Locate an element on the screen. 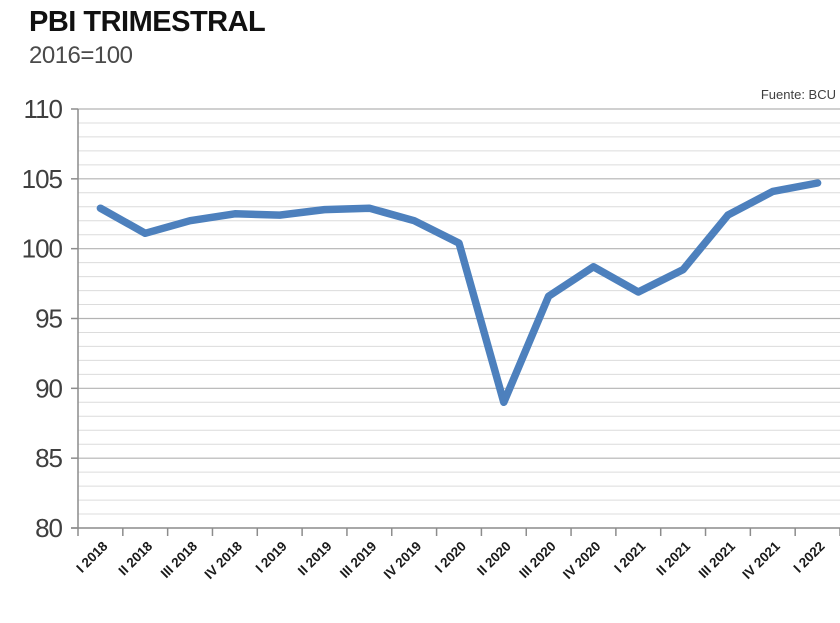  x-tick-label: IV 2020 is located at coordinates (582, 561).